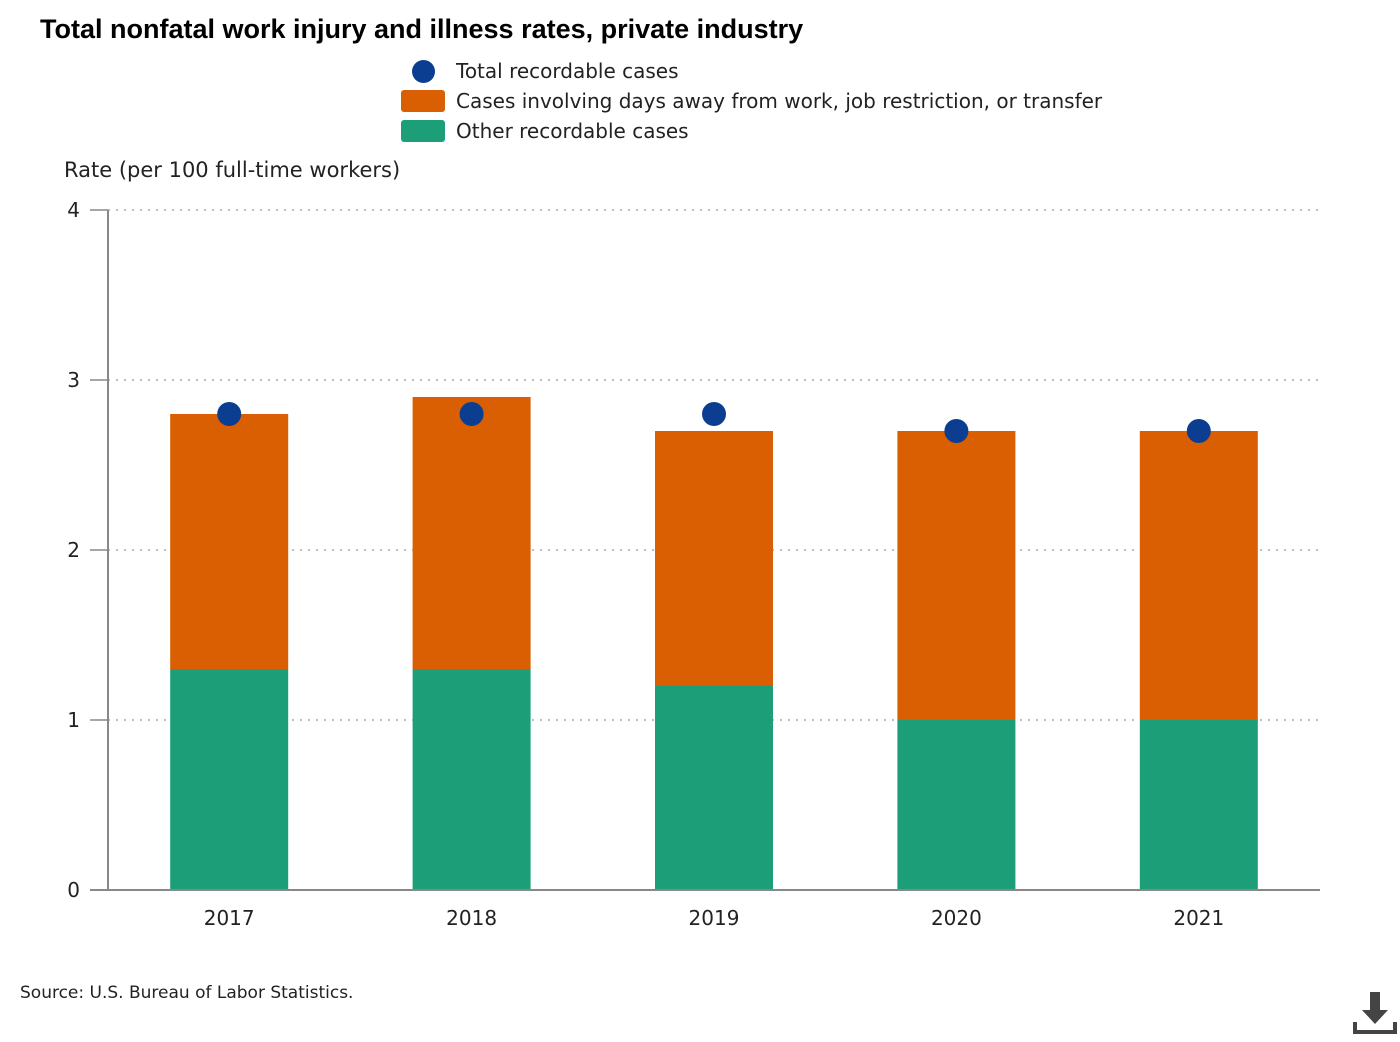  What do you see at coordinates (187, 993) in the screenshot?
I see `source-note: Source: U.S. Bureau of Labor Statistics.` at bounding box center [187, 993].